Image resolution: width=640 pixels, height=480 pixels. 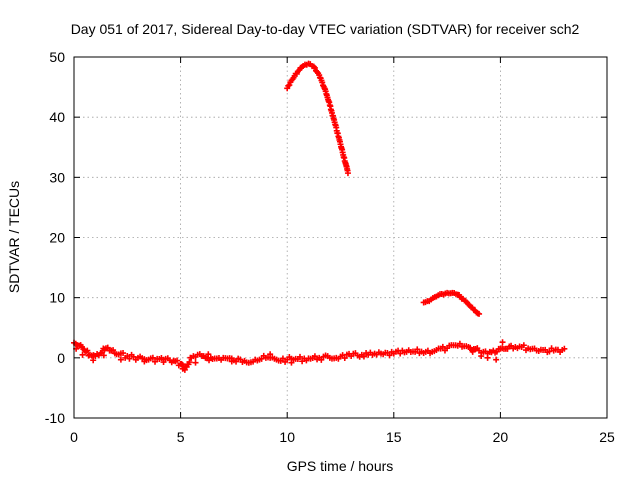 What do you see at coordinates (501, 437) in the screenshot?
I see `x-tick-label: 20` at bounding box center [501, 437].